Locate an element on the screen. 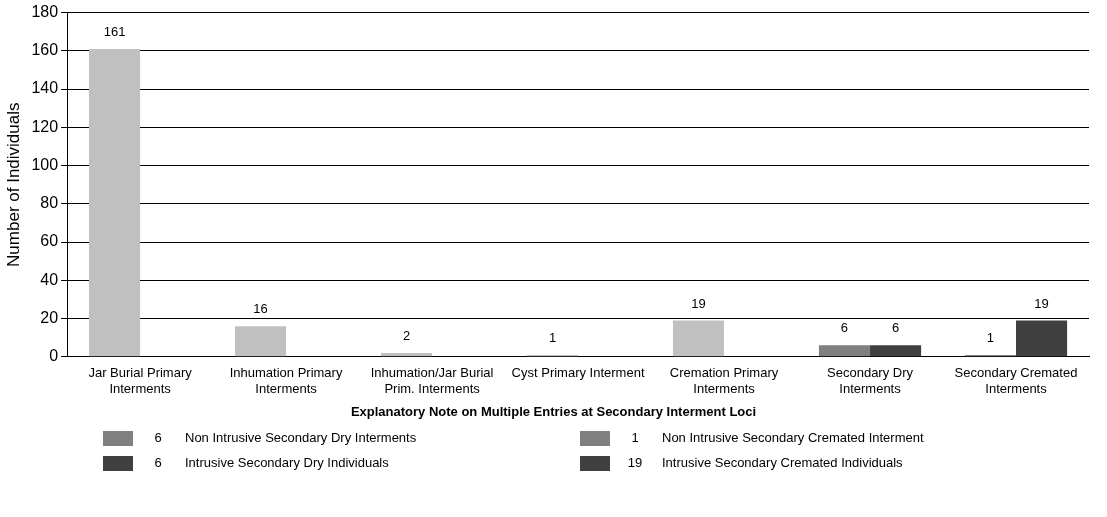 Image resolution: width=1107 pixels, height=517 pixels. x-tick-label: Inhumation Primary Interments is located at coordinates (286, 380).